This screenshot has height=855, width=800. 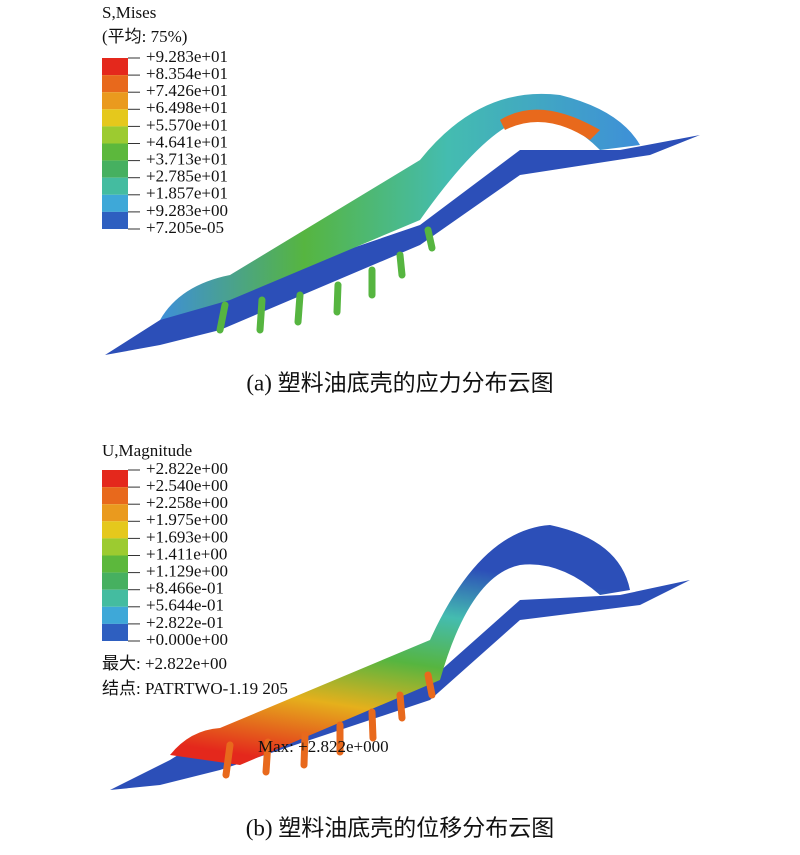 I want to click on legend-label: +8.466e-01, so click(x=185, y=588).